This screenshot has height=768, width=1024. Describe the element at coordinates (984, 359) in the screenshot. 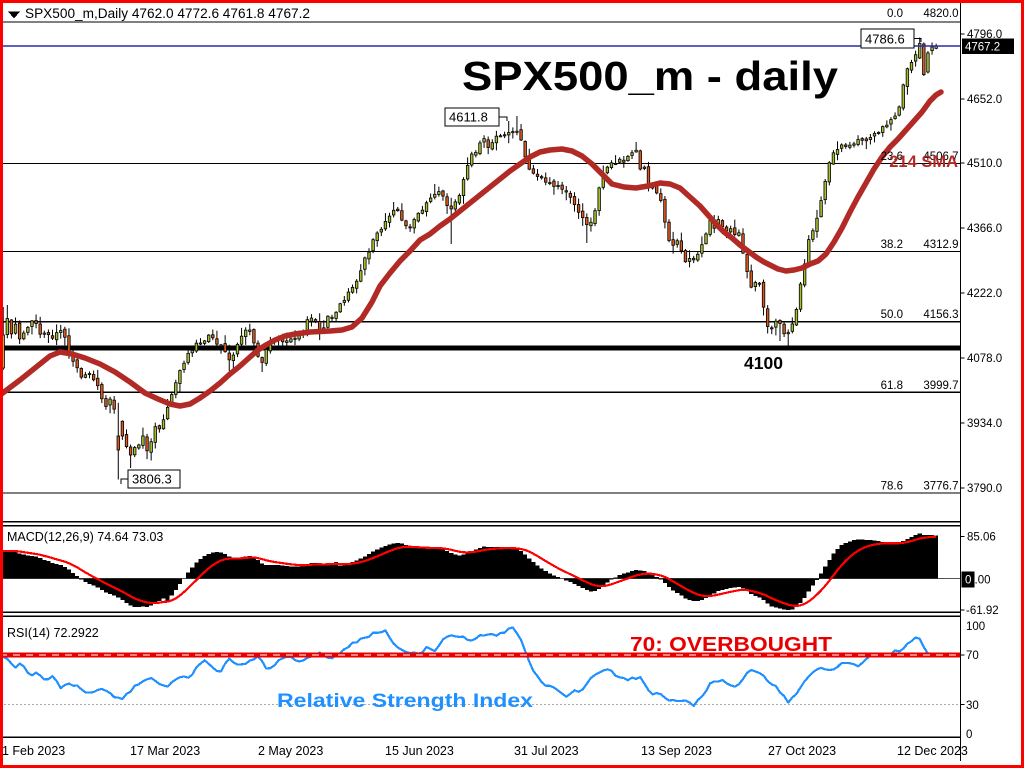

I see `svg-text: 4078.0` at that location.